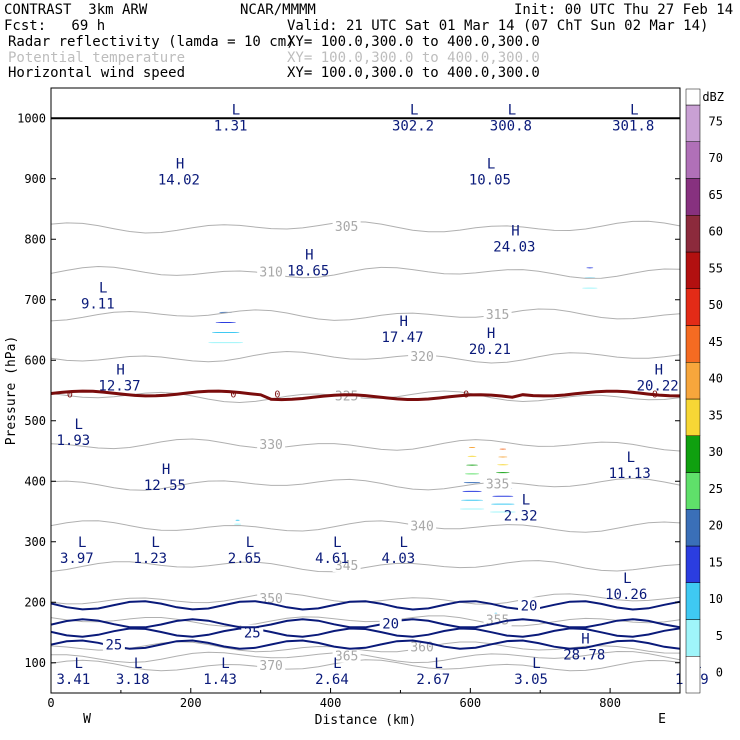 This screenshot has width=740, height=740. What do you see at coordinates (398, 559) in the screenshot?
I see `extremum-value-13: 4.03` at bounding box center [398, 559].